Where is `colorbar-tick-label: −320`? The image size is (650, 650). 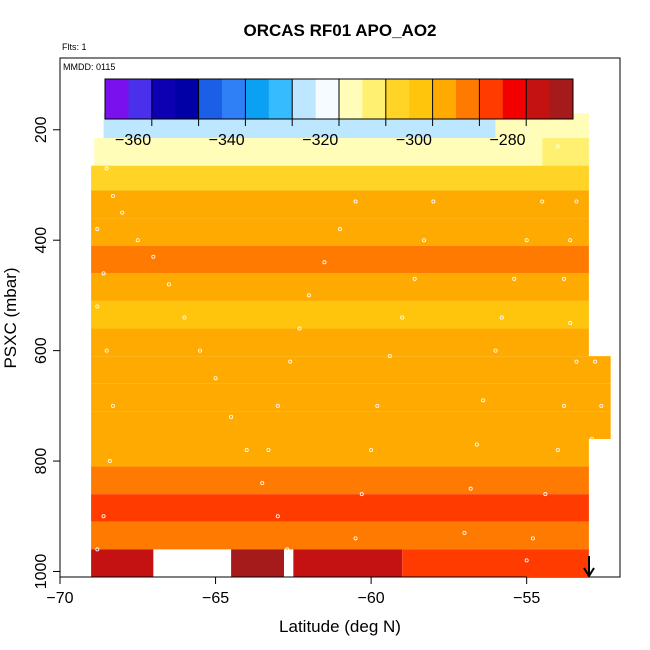
colorbar-tick-label: −320 is located at coordinates (320, 140).